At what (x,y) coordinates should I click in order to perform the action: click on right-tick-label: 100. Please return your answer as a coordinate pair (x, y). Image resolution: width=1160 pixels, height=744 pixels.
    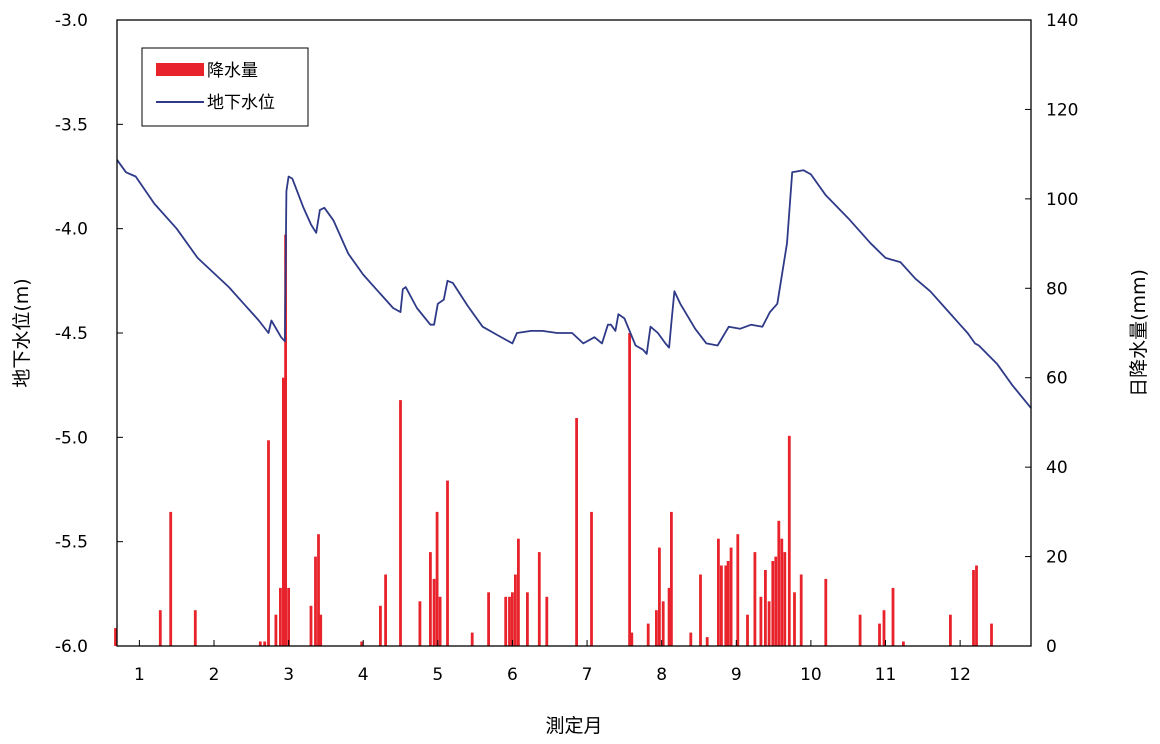
    Looking at the image, I should click on (1062, 200).